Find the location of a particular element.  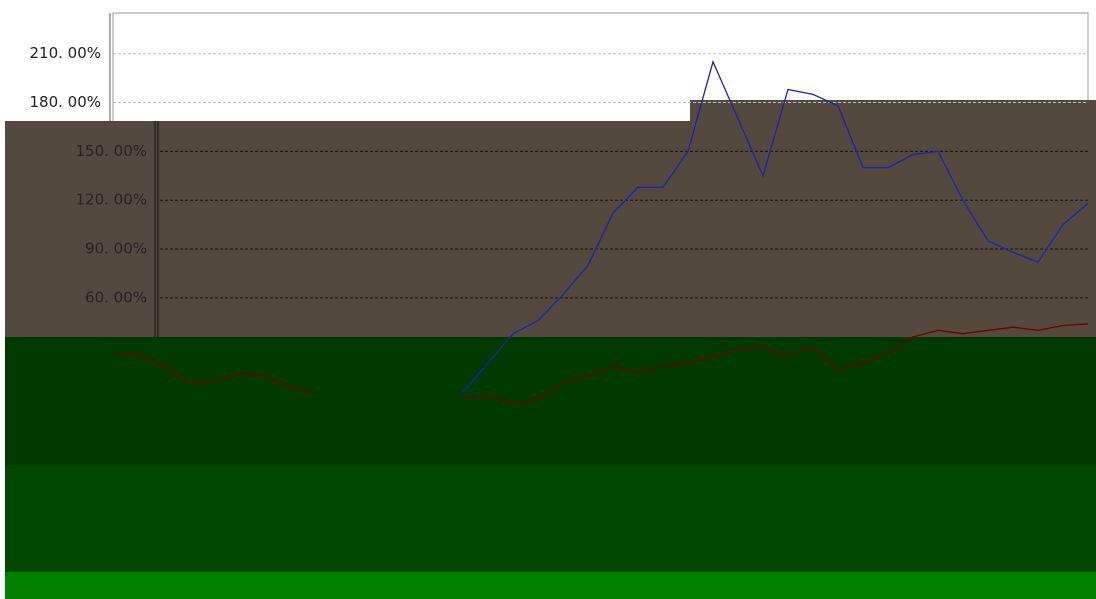

y-tick-label: 150. 00% is located at coordinates (111, 151).